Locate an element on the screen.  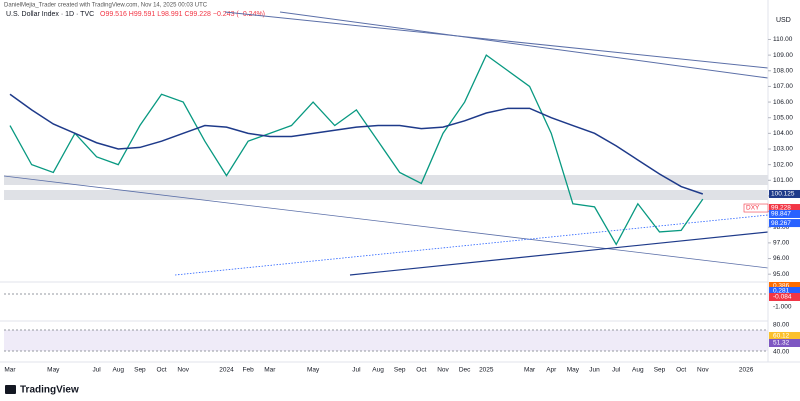
x-tick-label: Apr is located at coordinates (551, 370).